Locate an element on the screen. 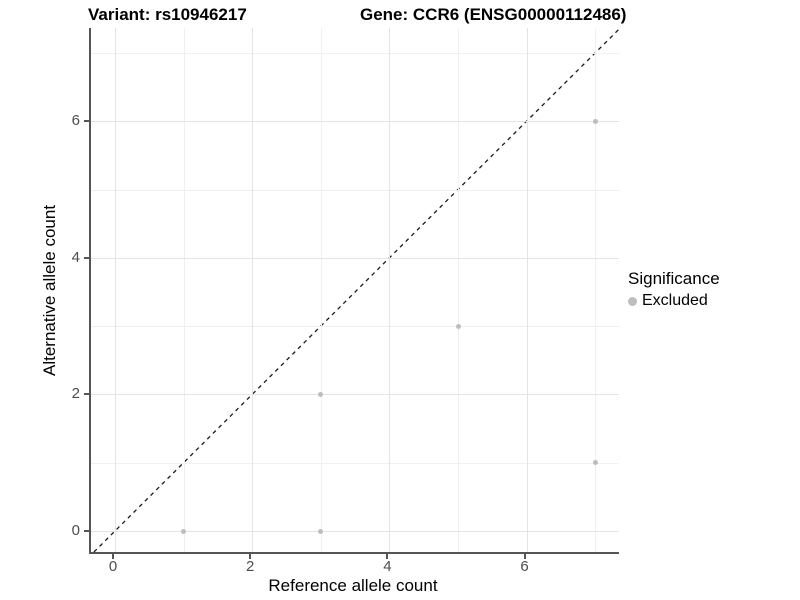  gene-title: Gene: CCR6 (ENSG00000112486) is located at coordinates (493, 14).